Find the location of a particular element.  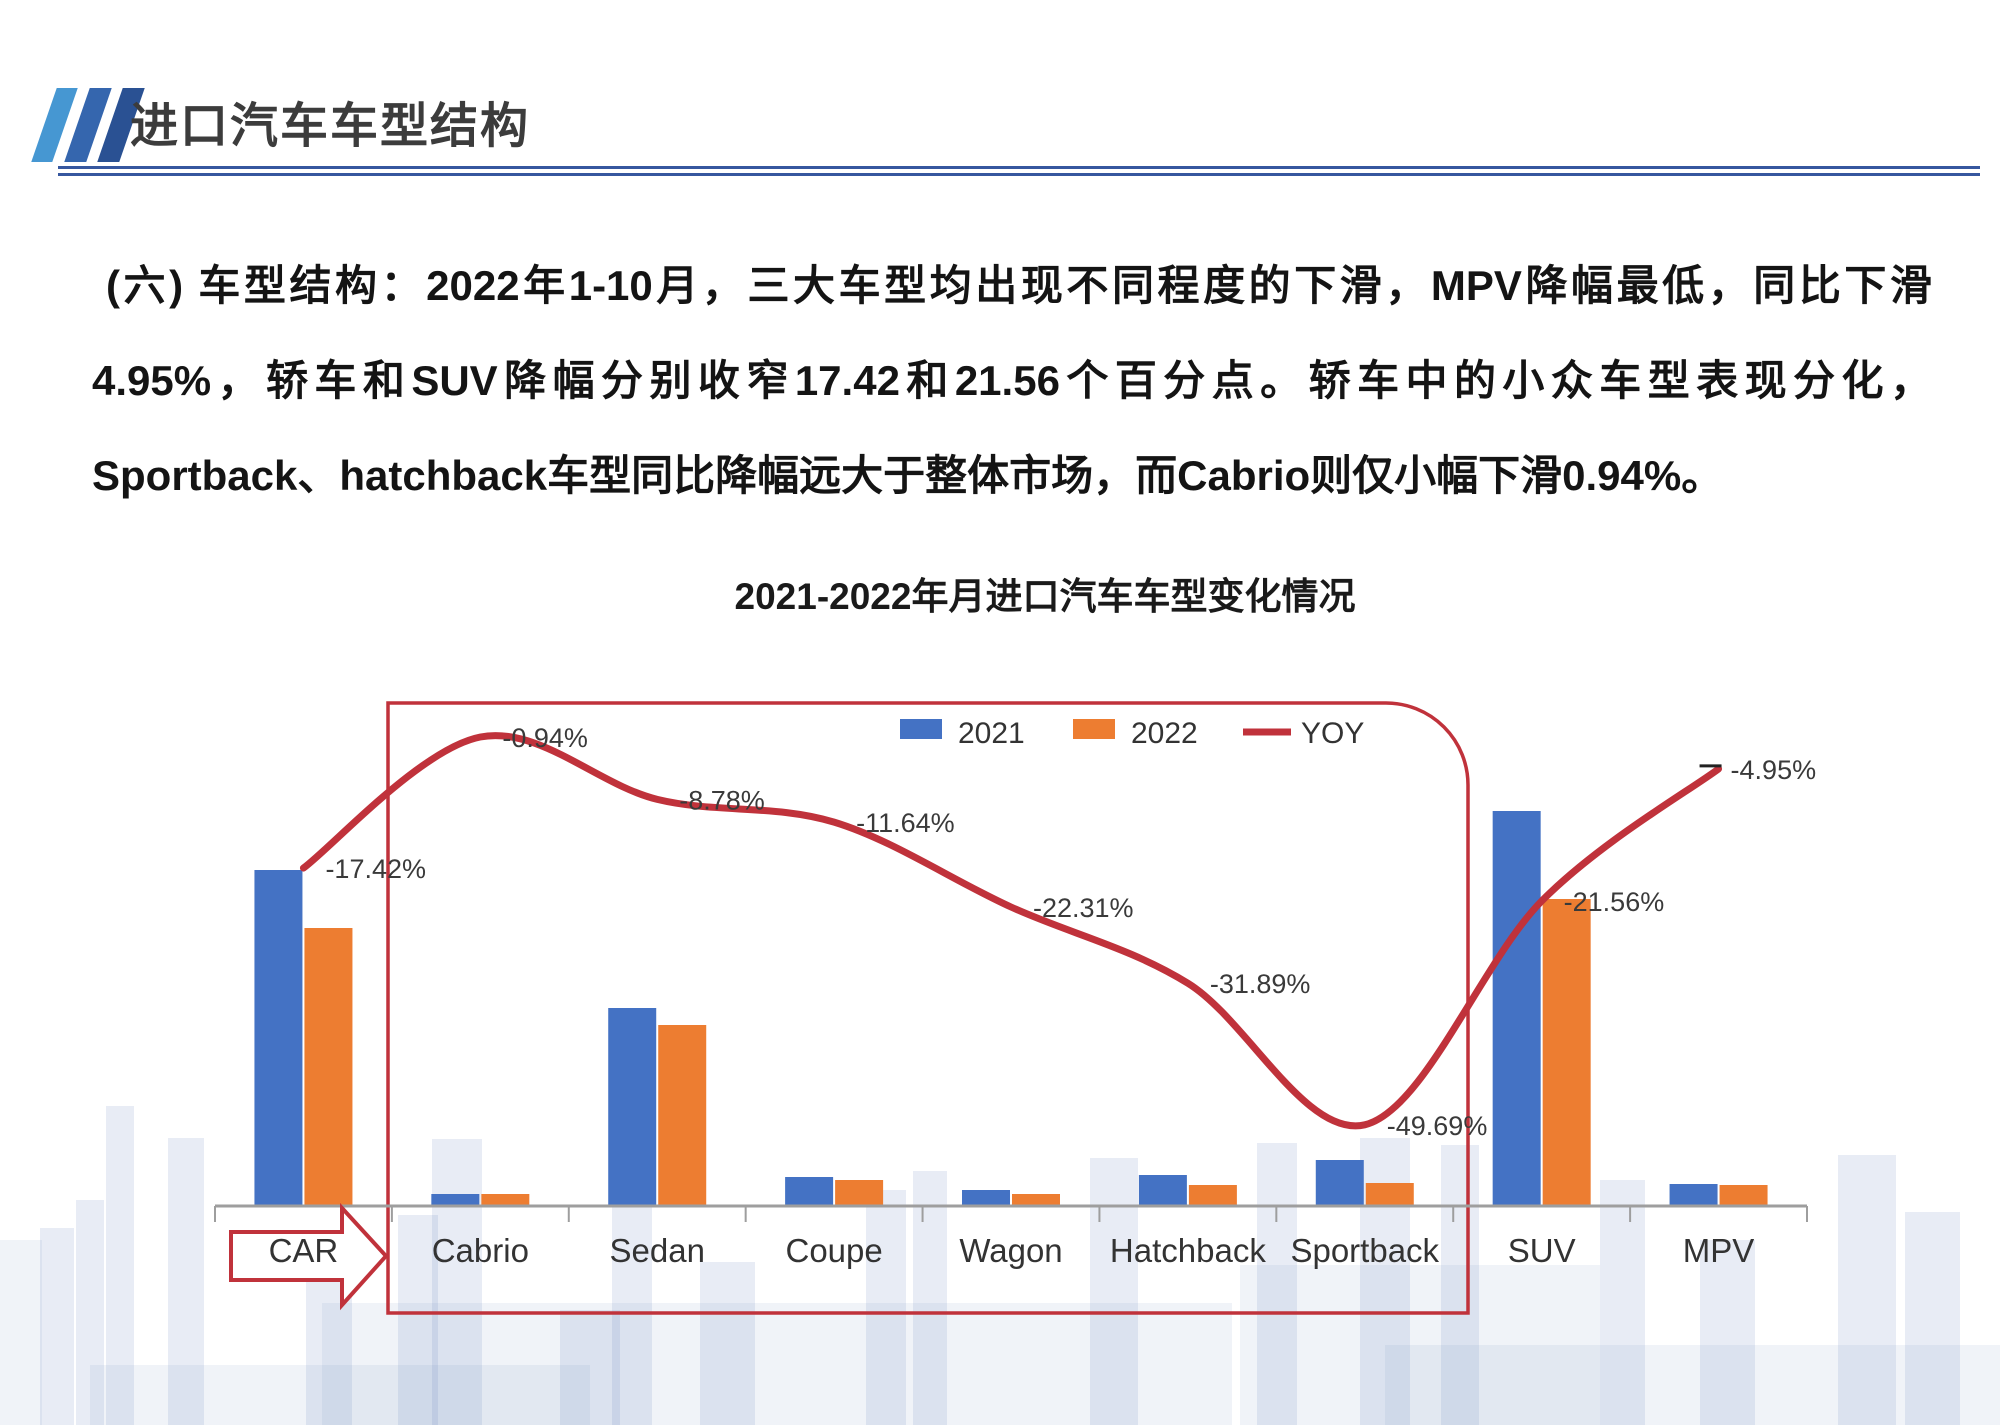

category-label-wagon: Wagon is located at coordinates (1010, 1250).